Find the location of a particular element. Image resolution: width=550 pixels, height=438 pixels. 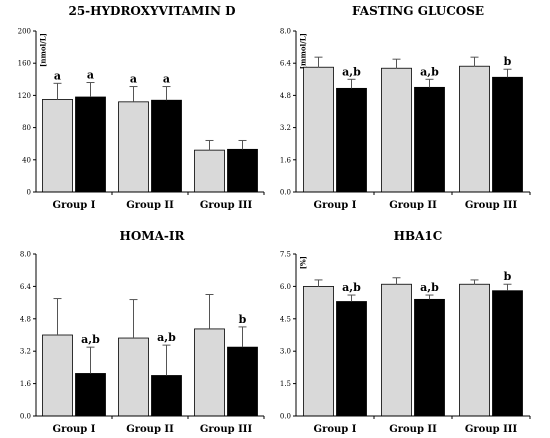

y-axis-label: [nmol/L] is located at coordinates (43, 50).